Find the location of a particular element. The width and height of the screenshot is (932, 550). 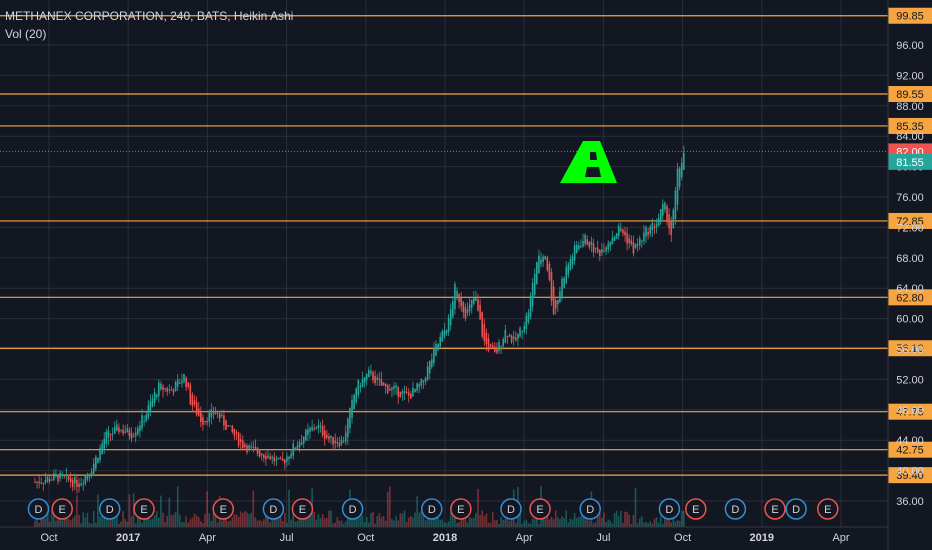

time-tick-label: Apr is located at coordinates (840, 538).